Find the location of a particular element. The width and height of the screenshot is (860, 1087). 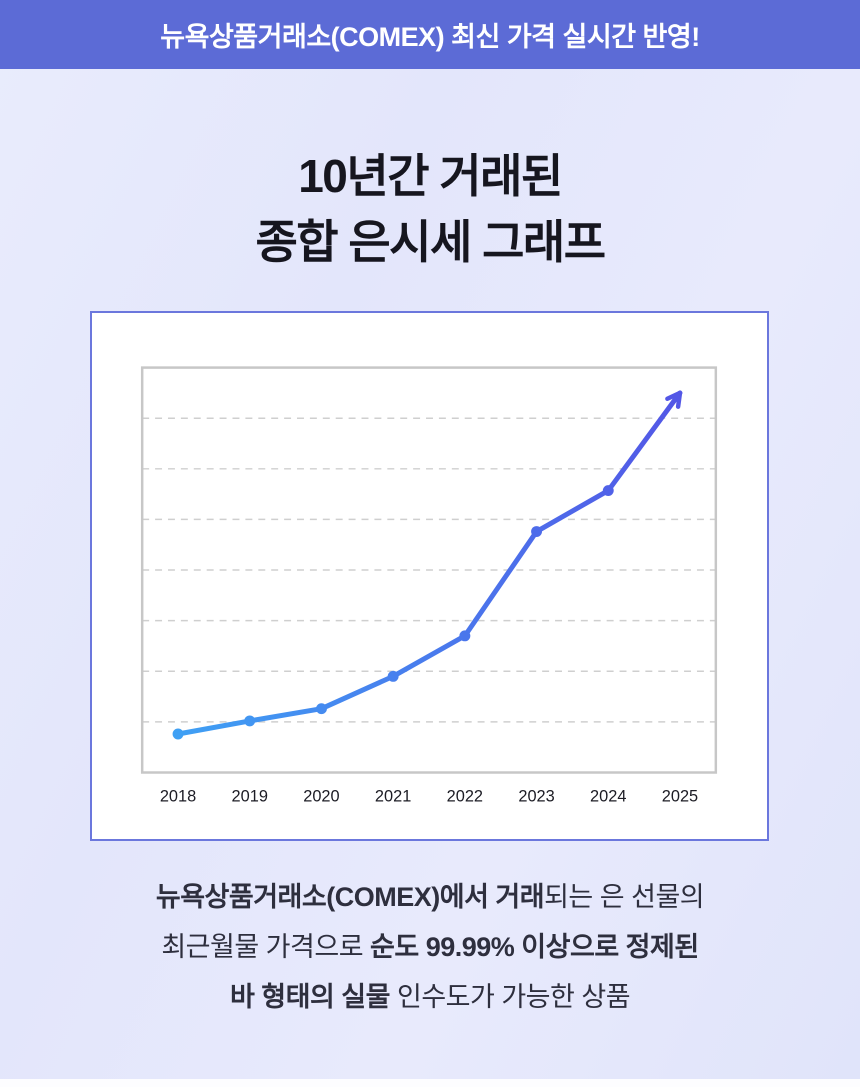

x-axis-label: 2019 is located at coordinates (250, 796).